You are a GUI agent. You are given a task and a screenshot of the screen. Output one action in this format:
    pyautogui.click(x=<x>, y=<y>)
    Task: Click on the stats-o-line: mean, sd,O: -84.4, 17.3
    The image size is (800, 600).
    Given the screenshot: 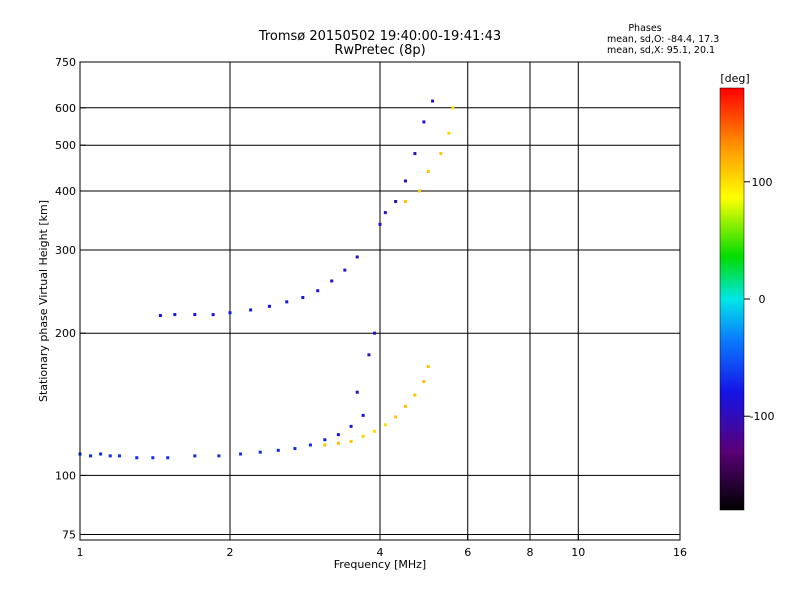 What is the action you would take?
    pyautogui.click(x=663, y=39)
    